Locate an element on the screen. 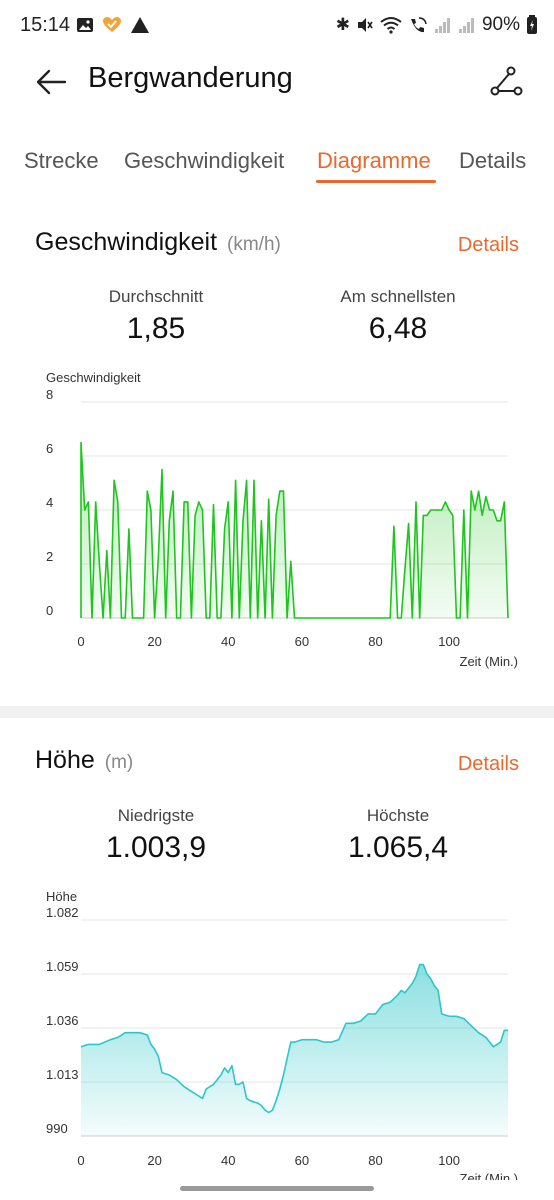 This screenshot has width=554, height=1200. system-icons: ✱ 90% is located at coordinates (437, 25).